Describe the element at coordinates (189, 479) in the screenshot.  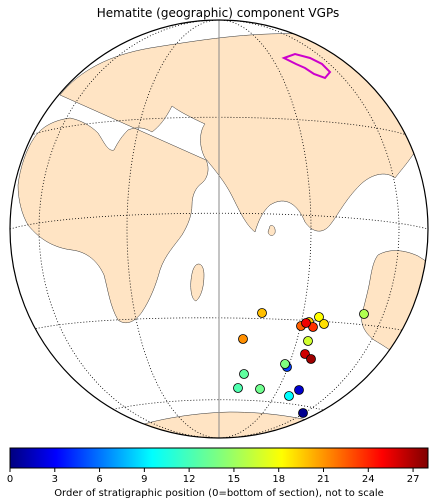
I see `colorbar-tick-label: 12` at that location.